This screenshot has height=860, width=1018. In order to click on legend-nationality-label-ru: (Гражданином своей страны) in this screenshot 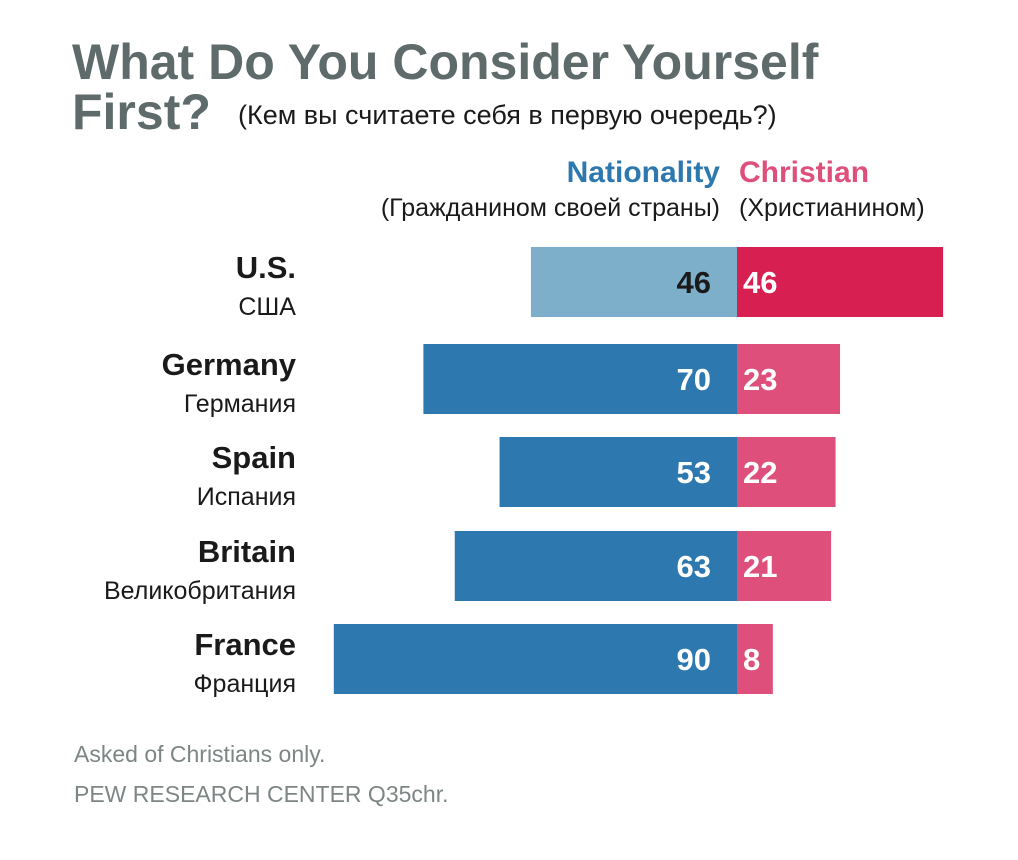, I will do `click(550, 208)`.